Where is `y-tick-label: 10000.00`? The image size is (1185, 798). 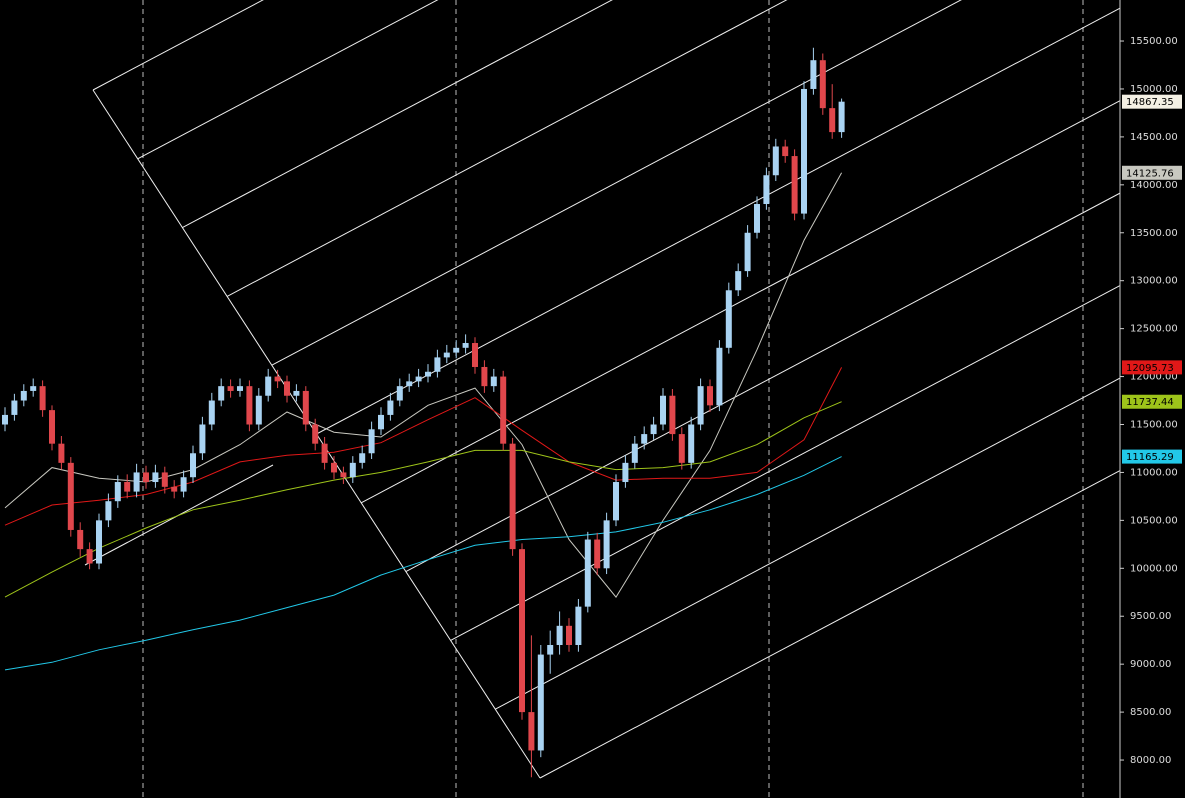
y-tick-label: 10000.00 is located at coordinates (1154, 568).